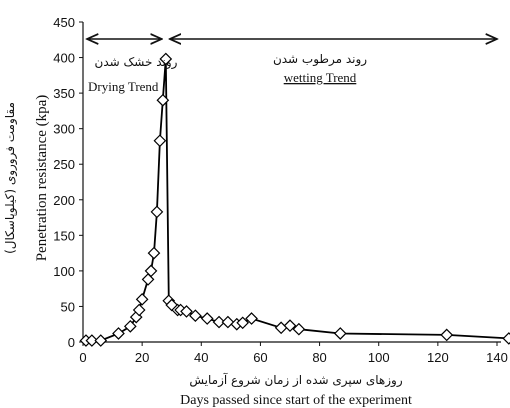 This screenshot has height=408, width=510. What do you see at coordinates (379, 357) in the screenshot?
I see `x-tick-label: 100` at bounding box center [379, 357].